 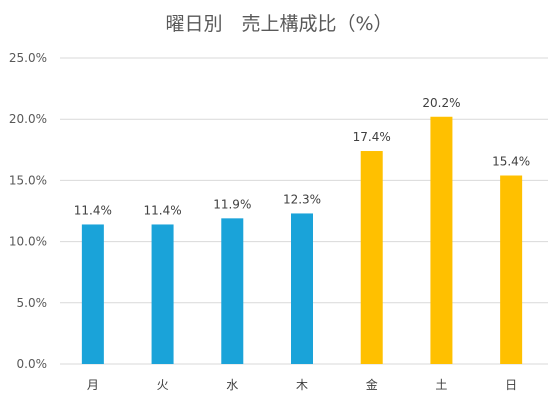 I want to click on x-axis-ticks: 月火水木金土日, so click(x=302, y=384).